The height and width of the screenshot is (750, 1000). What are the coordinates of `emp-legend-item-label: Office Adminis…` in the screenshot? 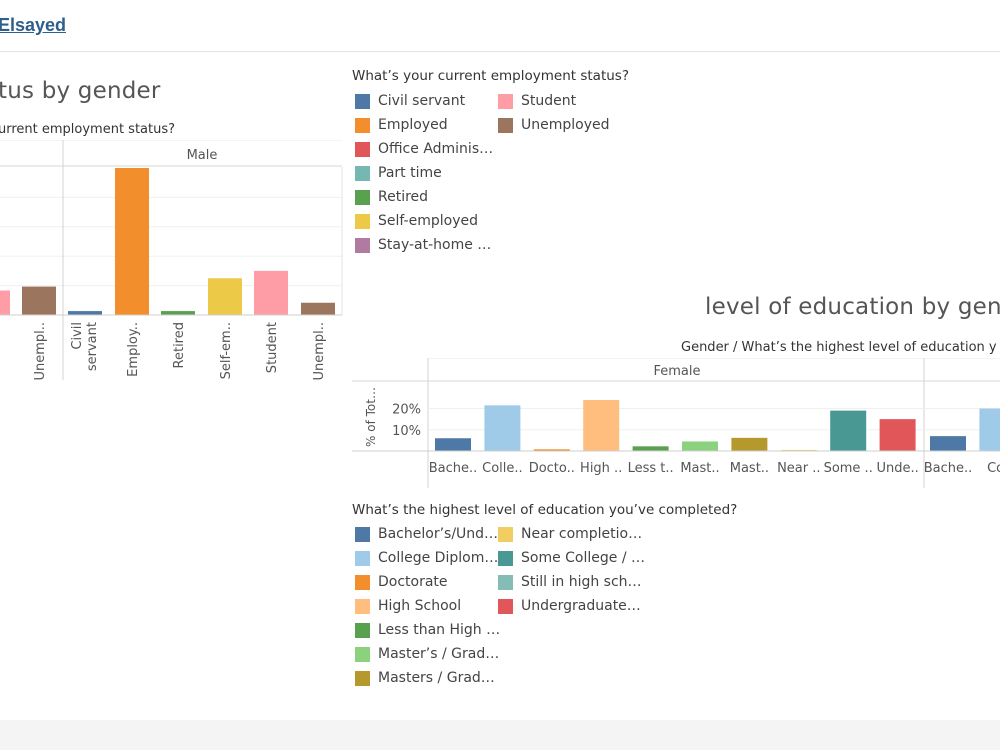 It's located at (436, 149).